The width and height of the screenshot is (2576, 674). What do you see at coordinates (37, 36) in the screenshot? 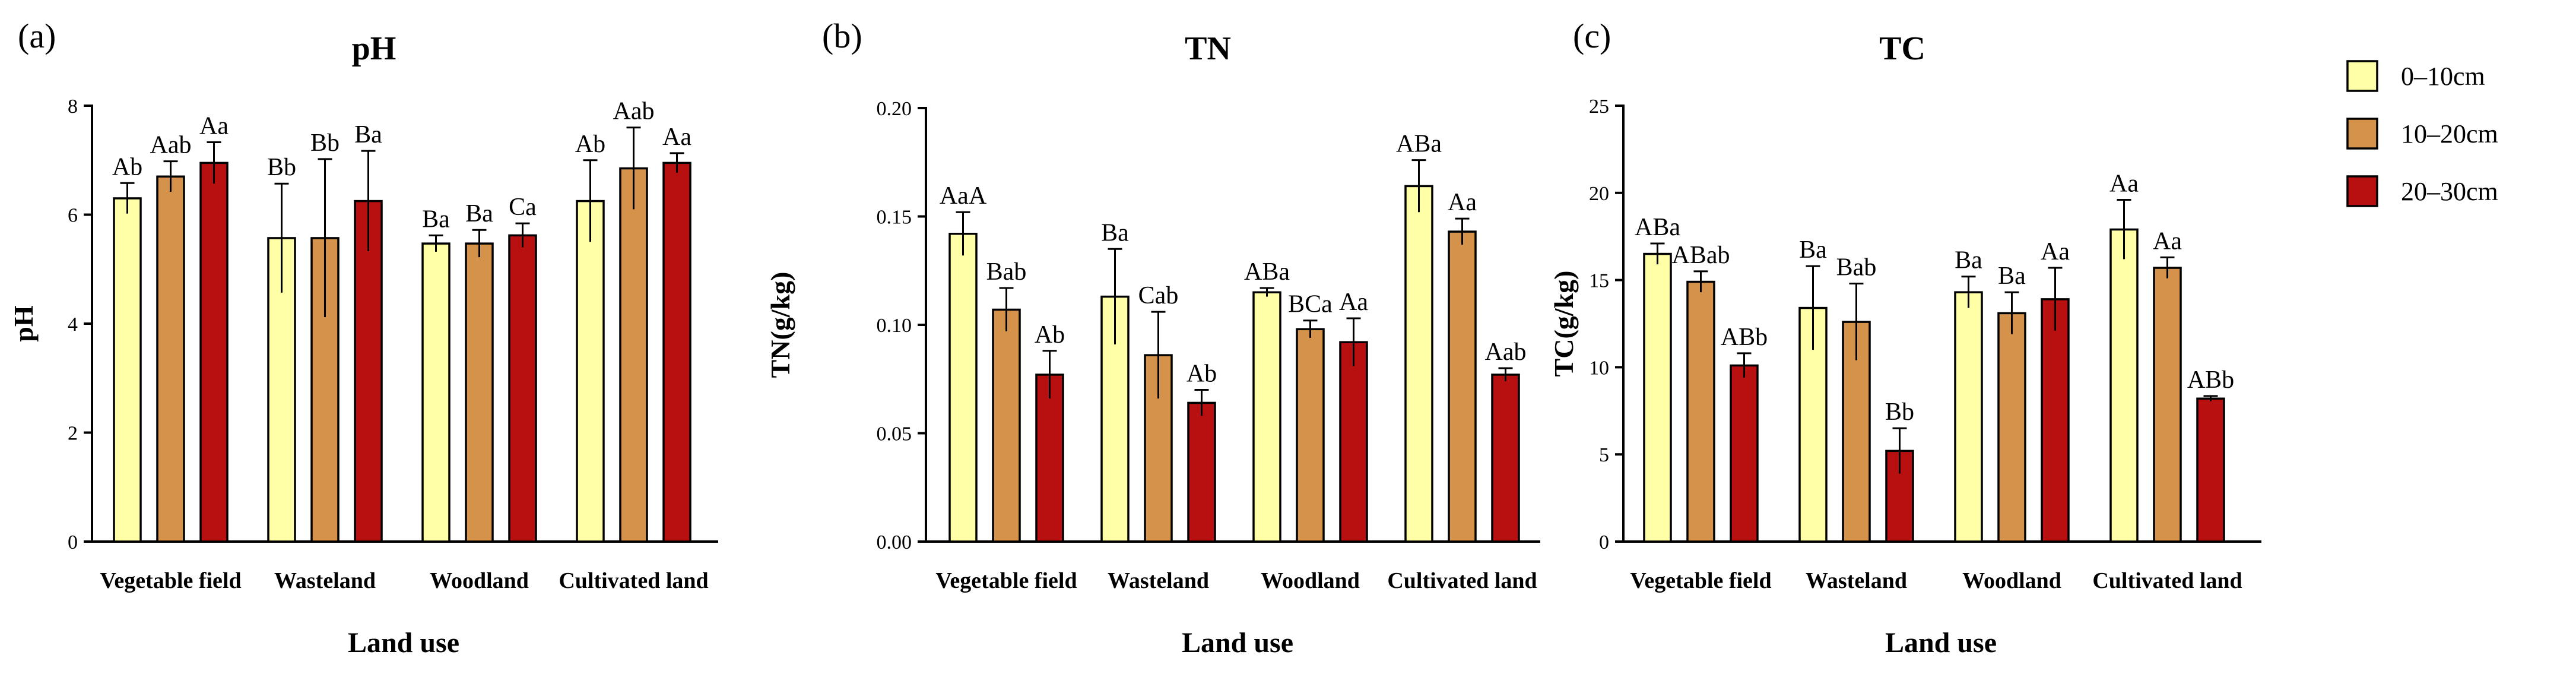
I see `panel-label: (a)` at bounding box center [37, 36].